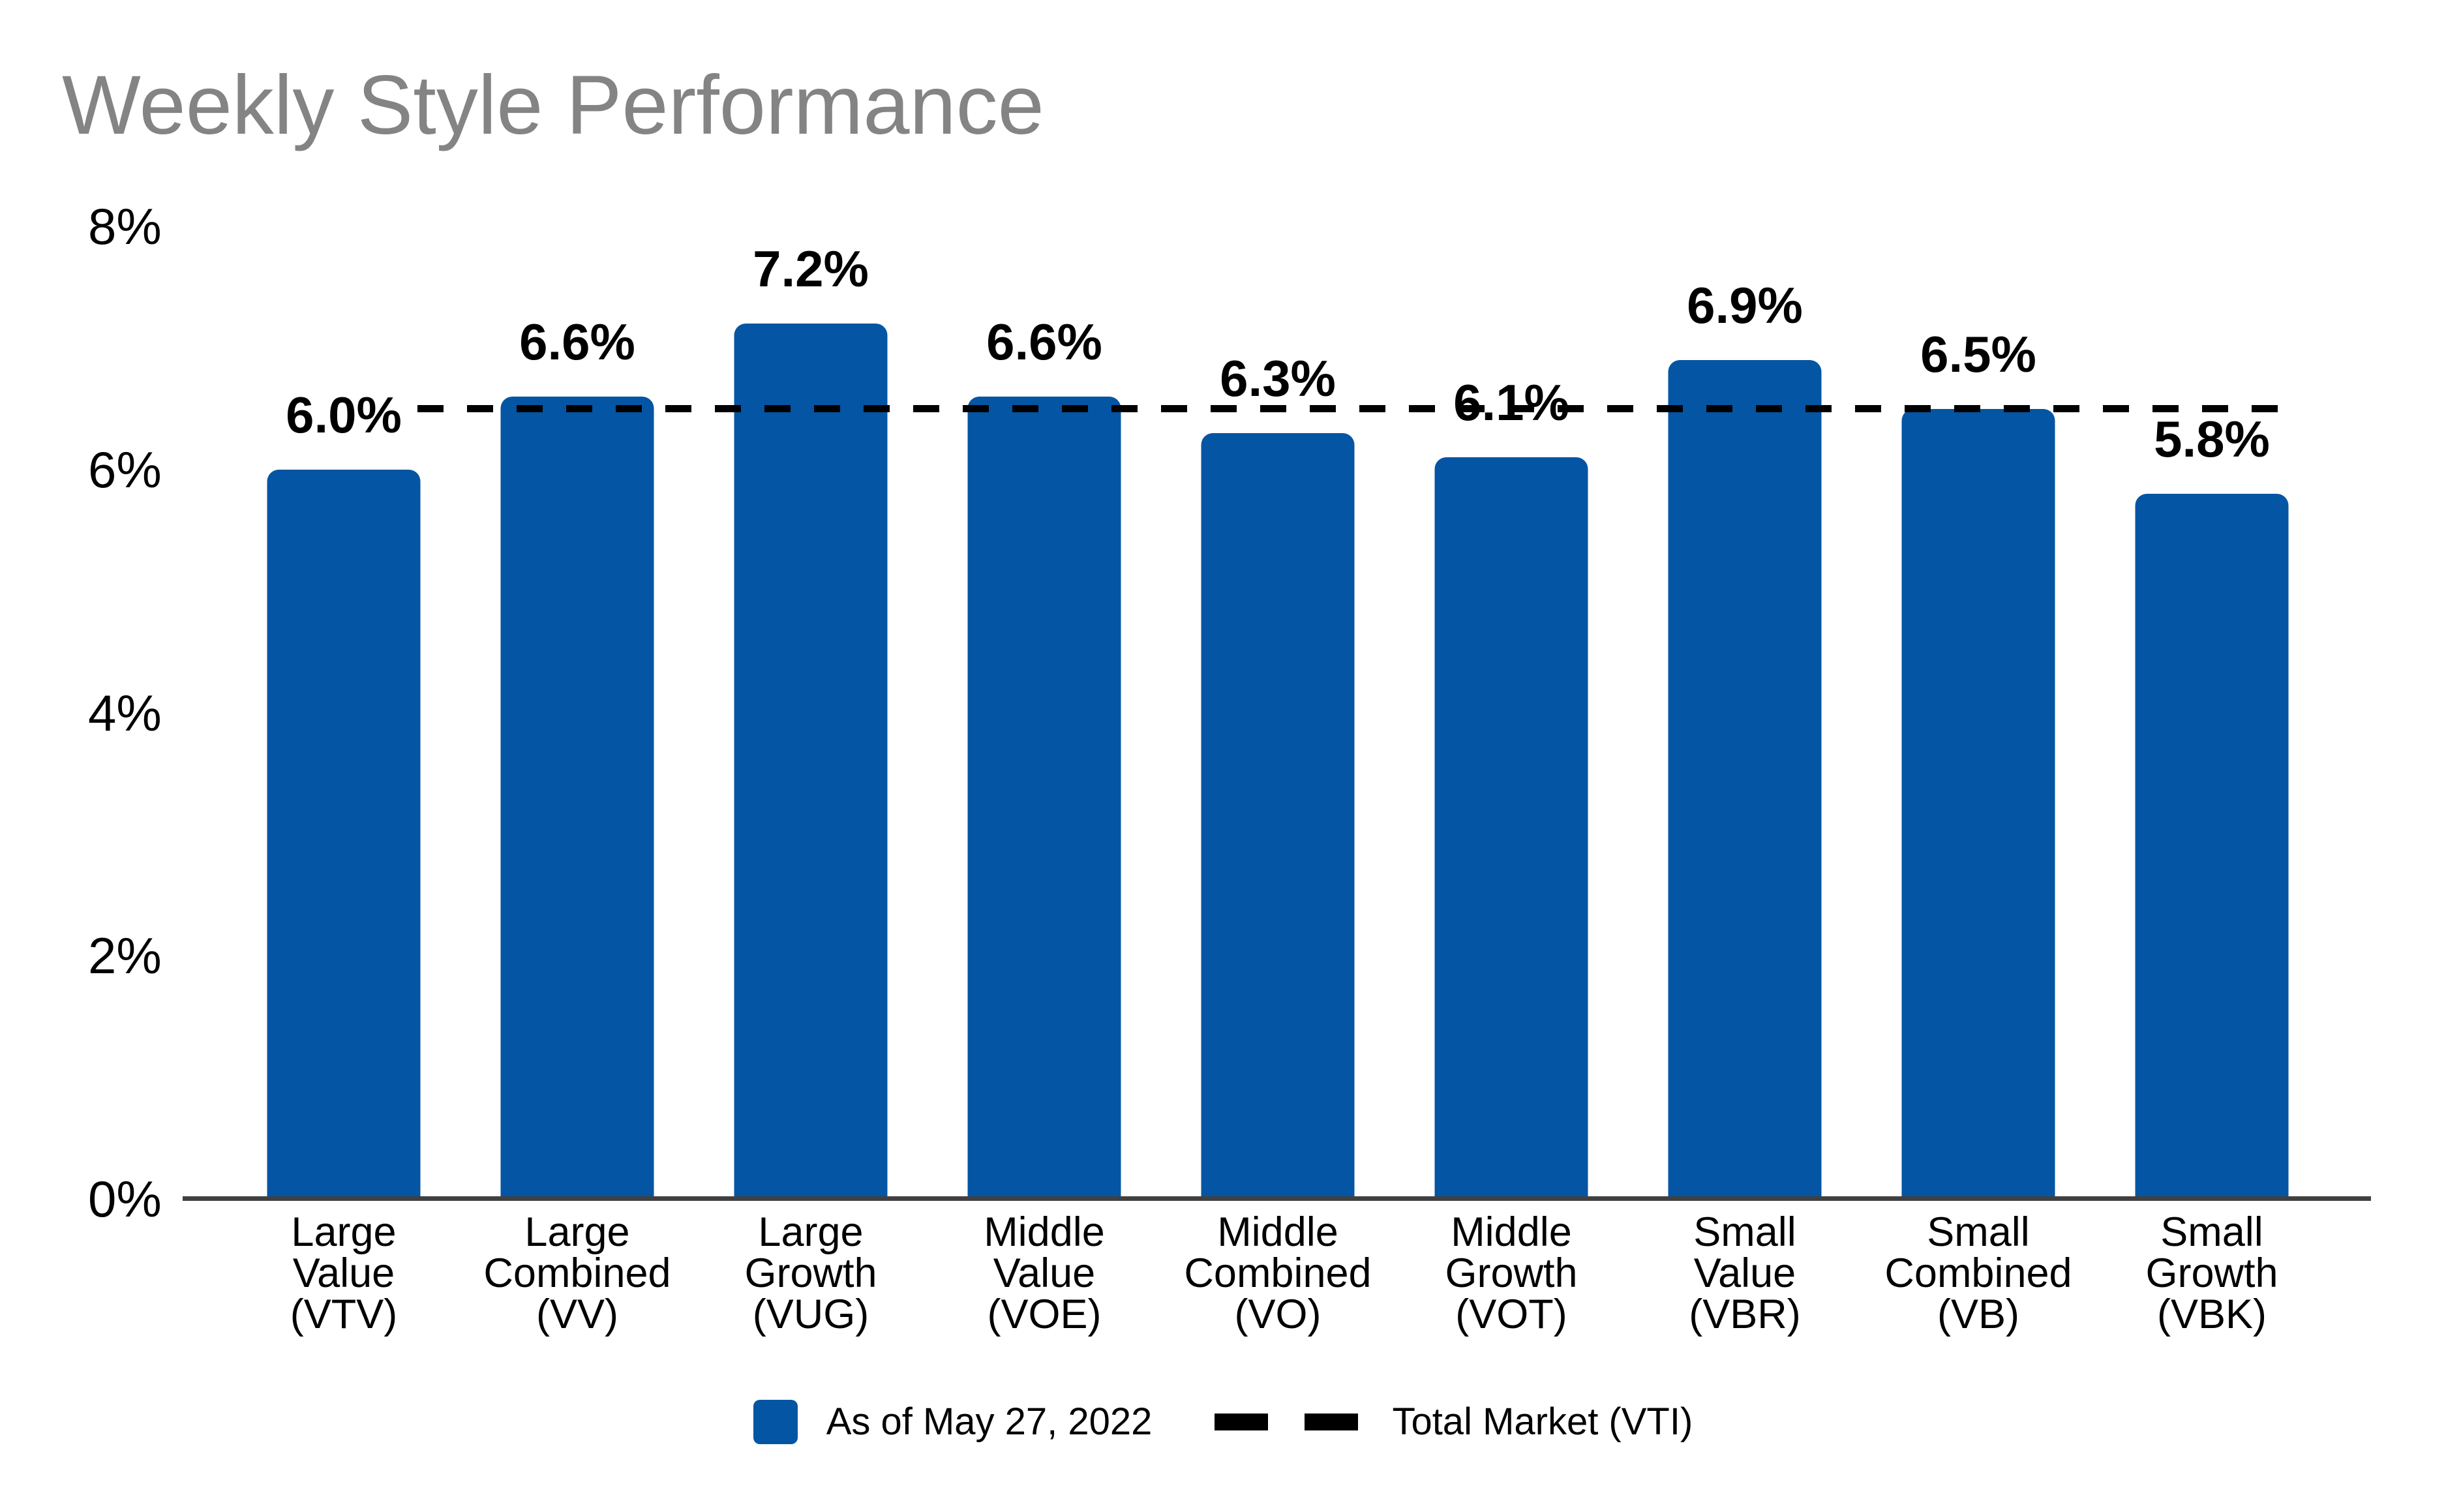  I want to click on x-tick-label-line: (VOE), so click(1044, 1314).